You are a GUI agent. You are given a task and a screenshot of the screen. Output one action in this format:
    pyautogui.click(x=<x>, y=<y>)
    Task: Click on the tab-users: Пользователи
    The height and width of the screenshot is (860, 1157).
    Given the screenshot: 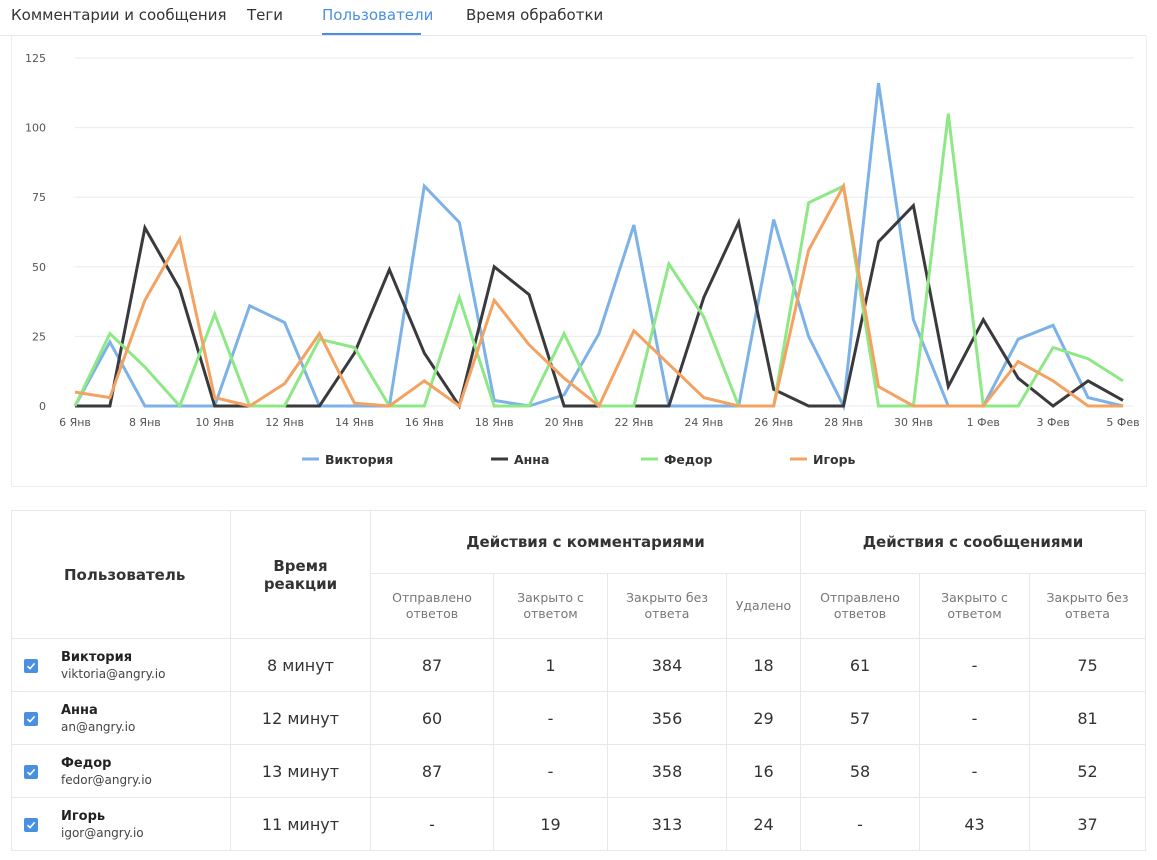 What is the action you would take?
    pyautogui.click(x=378, y=15)
    